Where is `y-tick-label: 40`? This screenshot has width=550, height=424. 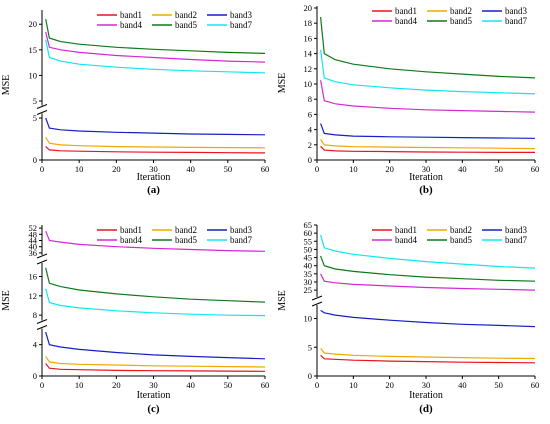
y-tick-label: 40 is located at coordinates (33, 247).